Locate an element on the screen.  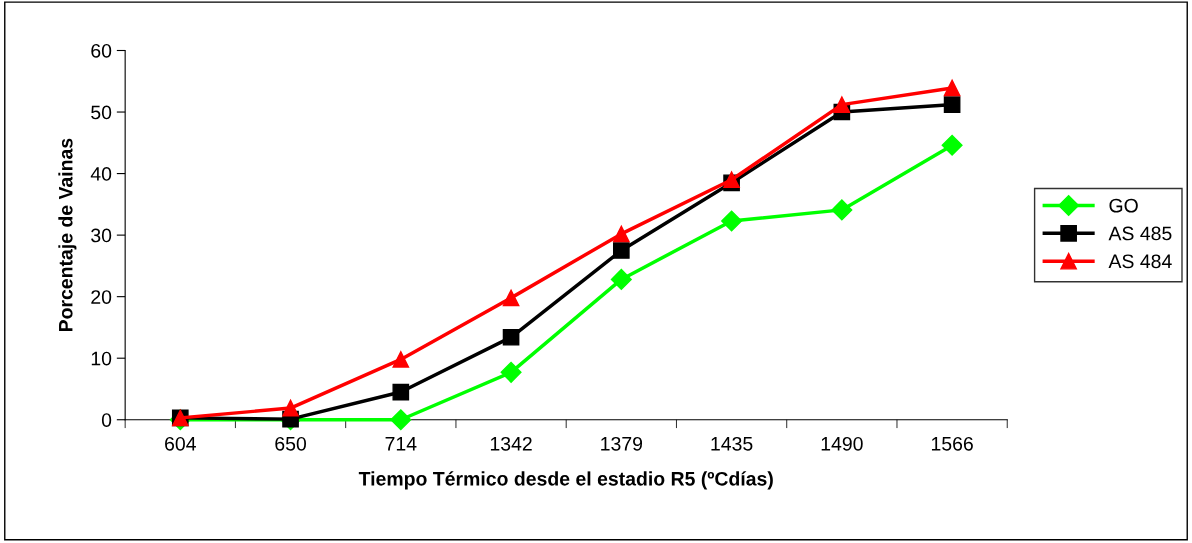
y-tick-label: 40 is located at coordinates (101, 174).